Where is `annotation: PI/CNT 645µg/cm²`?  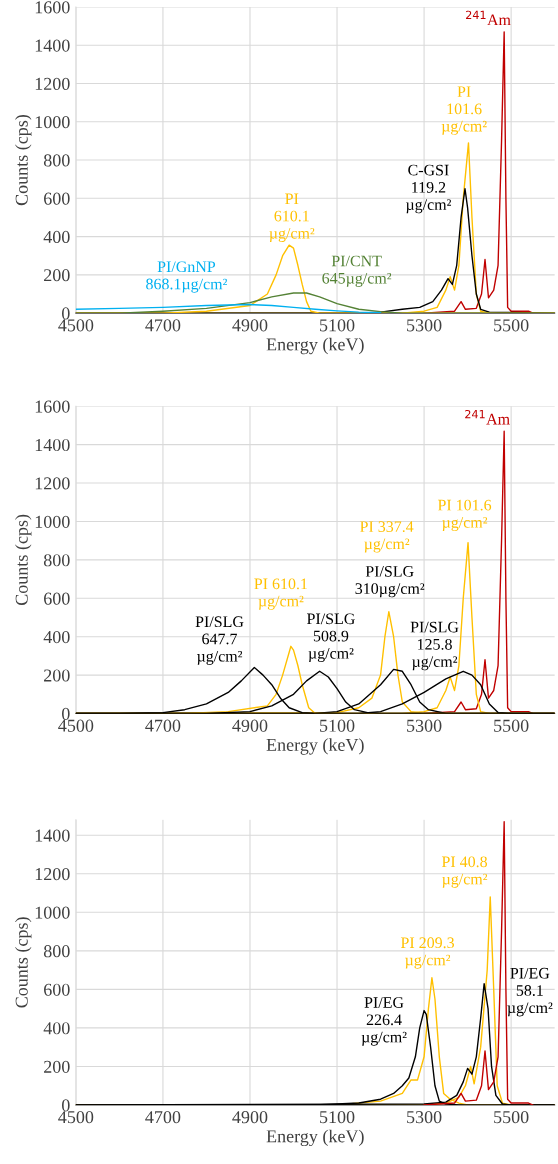
annotation: PI/CNT 645µg/cm² is located at coordinates (357, 271).